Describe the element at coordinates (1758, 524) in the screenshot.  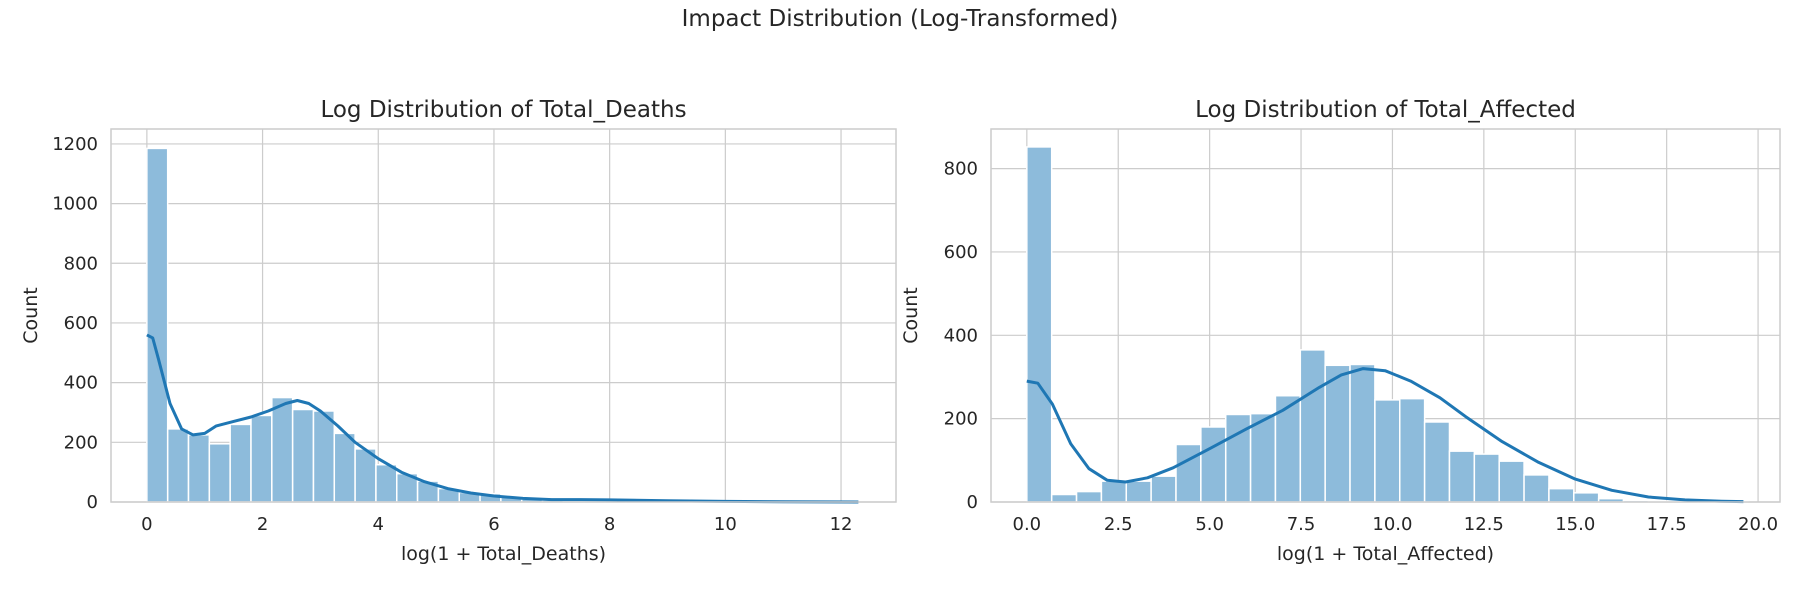
I see `x-tick-label: 20.0` at that location.